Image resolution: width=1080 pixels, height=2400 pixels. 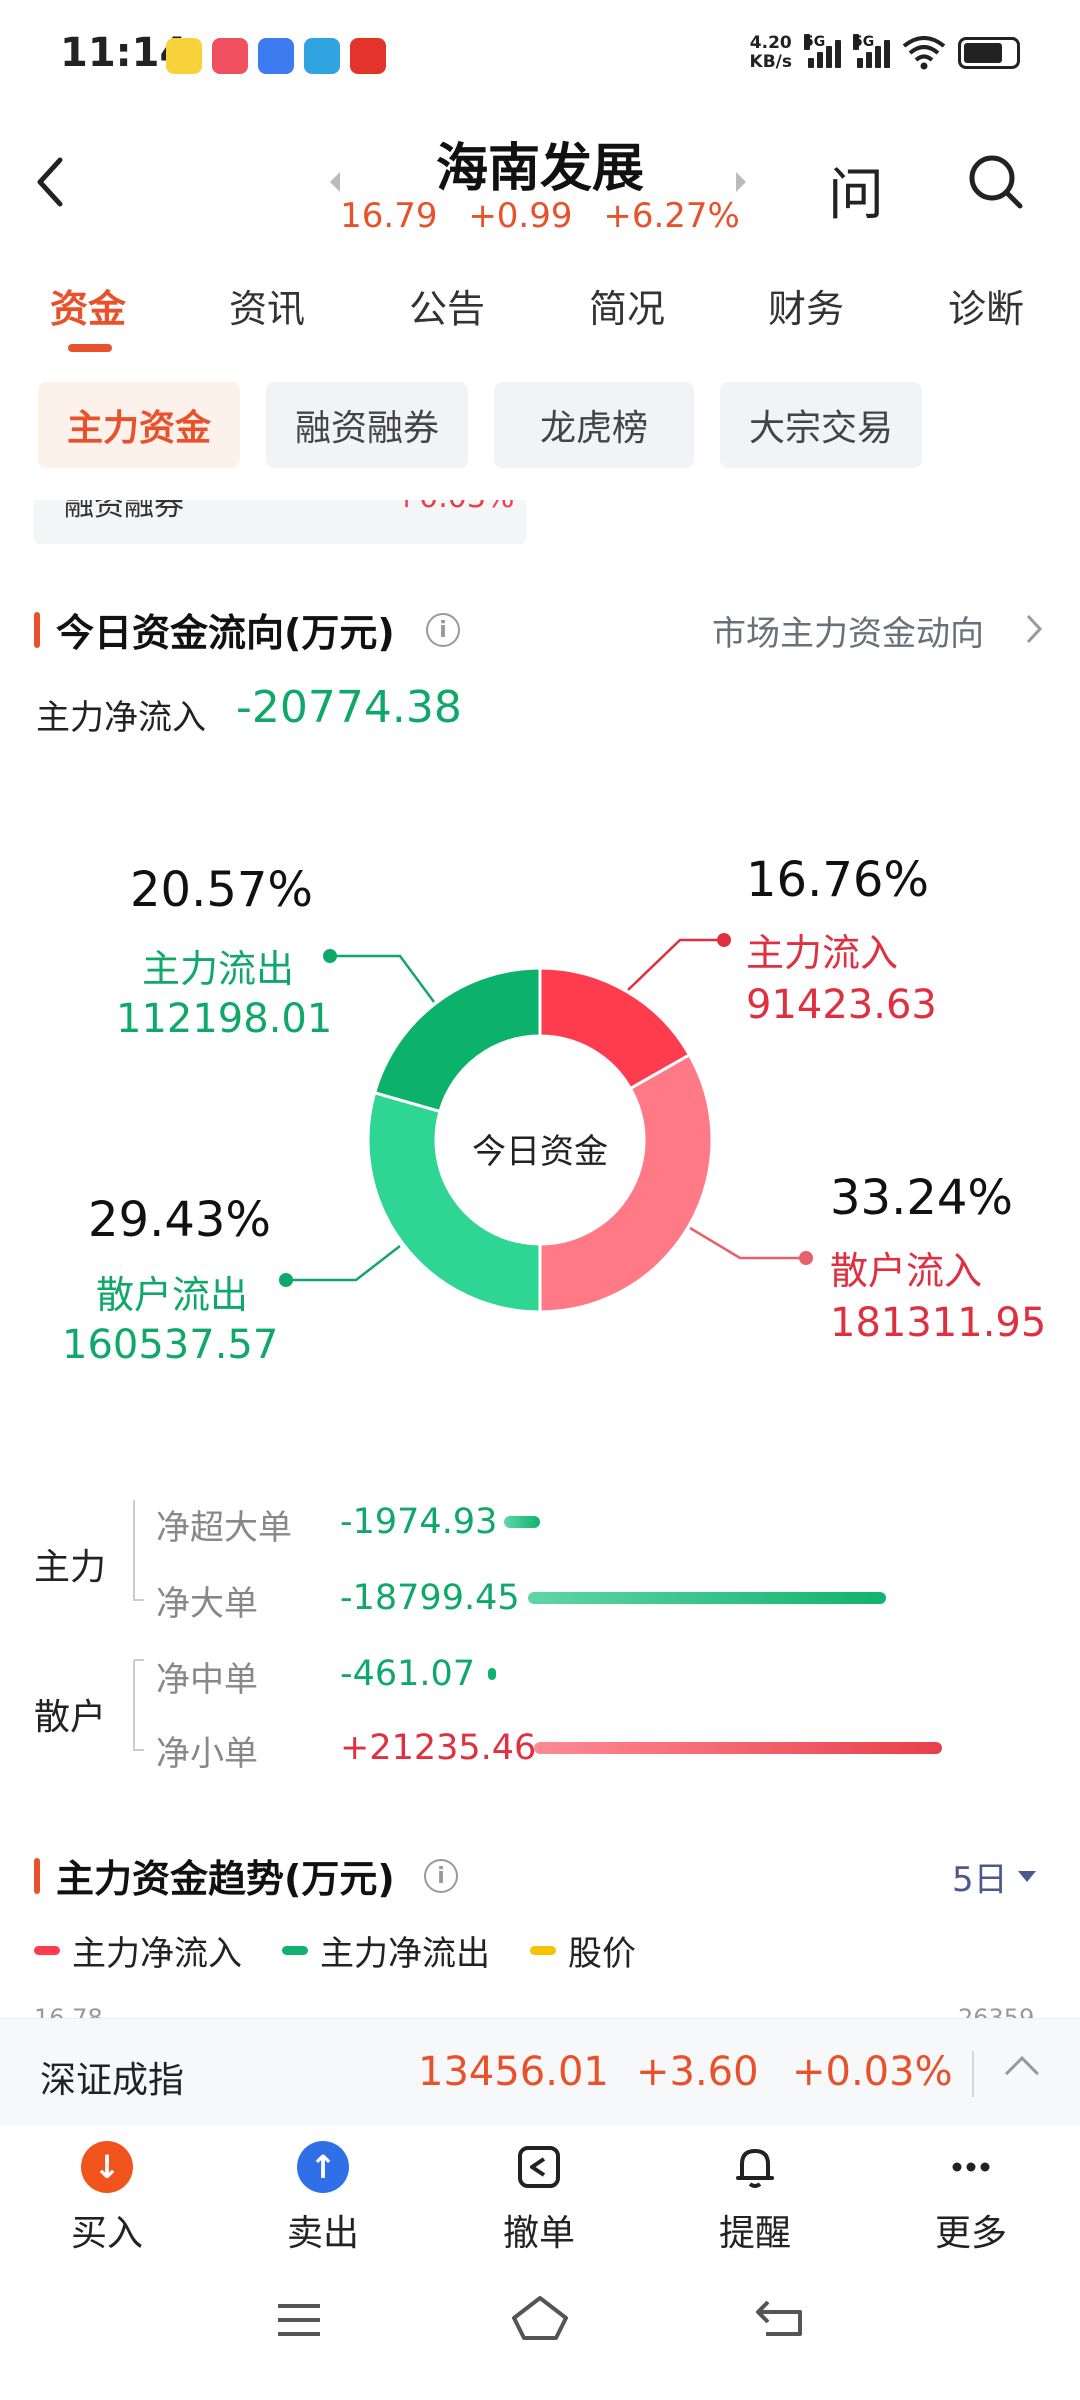 What do you see at coordinates (513, 2072) in the screenshot?
I see `index-value: 13456.01` at bounding box center [513, 2072].